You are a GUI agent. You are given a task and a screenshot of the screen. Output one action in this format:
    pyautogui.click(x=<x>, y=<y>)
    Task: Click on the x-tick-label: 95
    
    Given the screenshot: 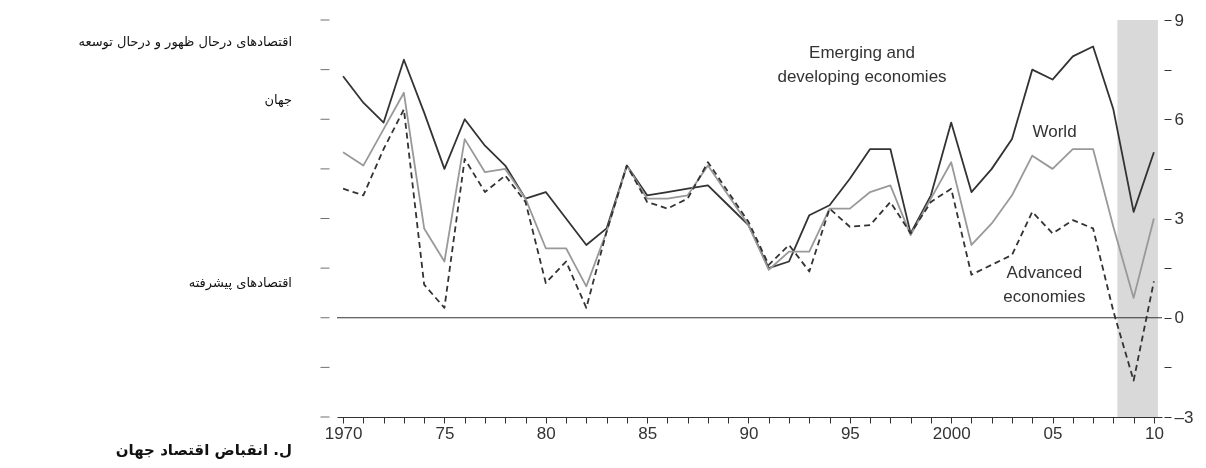 What is the action you would take?
    pyautogui.click(x=850, y=433)
    